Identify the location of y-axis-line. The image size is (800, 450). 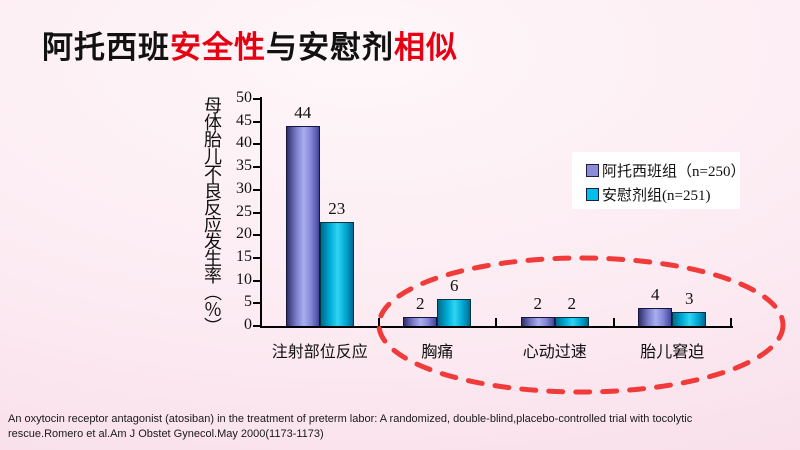
(261, 212).